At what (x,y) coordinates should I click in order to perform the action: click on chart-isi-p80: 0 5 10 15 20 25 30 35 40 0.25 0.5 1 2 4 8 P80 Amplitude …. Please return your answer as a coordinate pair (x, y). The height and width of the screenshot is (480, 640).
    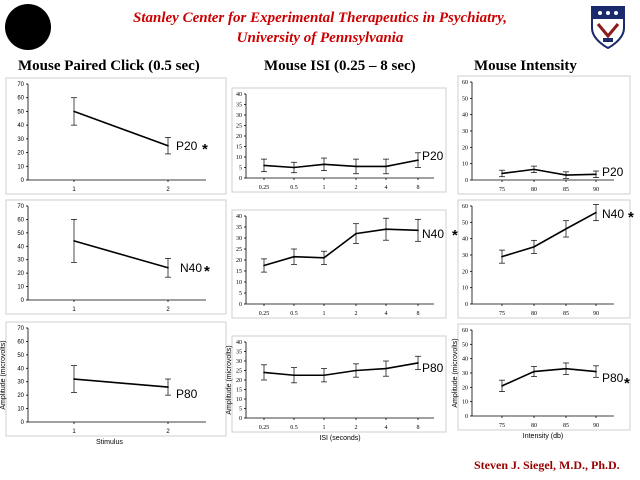
    Looking at the image, I should click on (336, 388).